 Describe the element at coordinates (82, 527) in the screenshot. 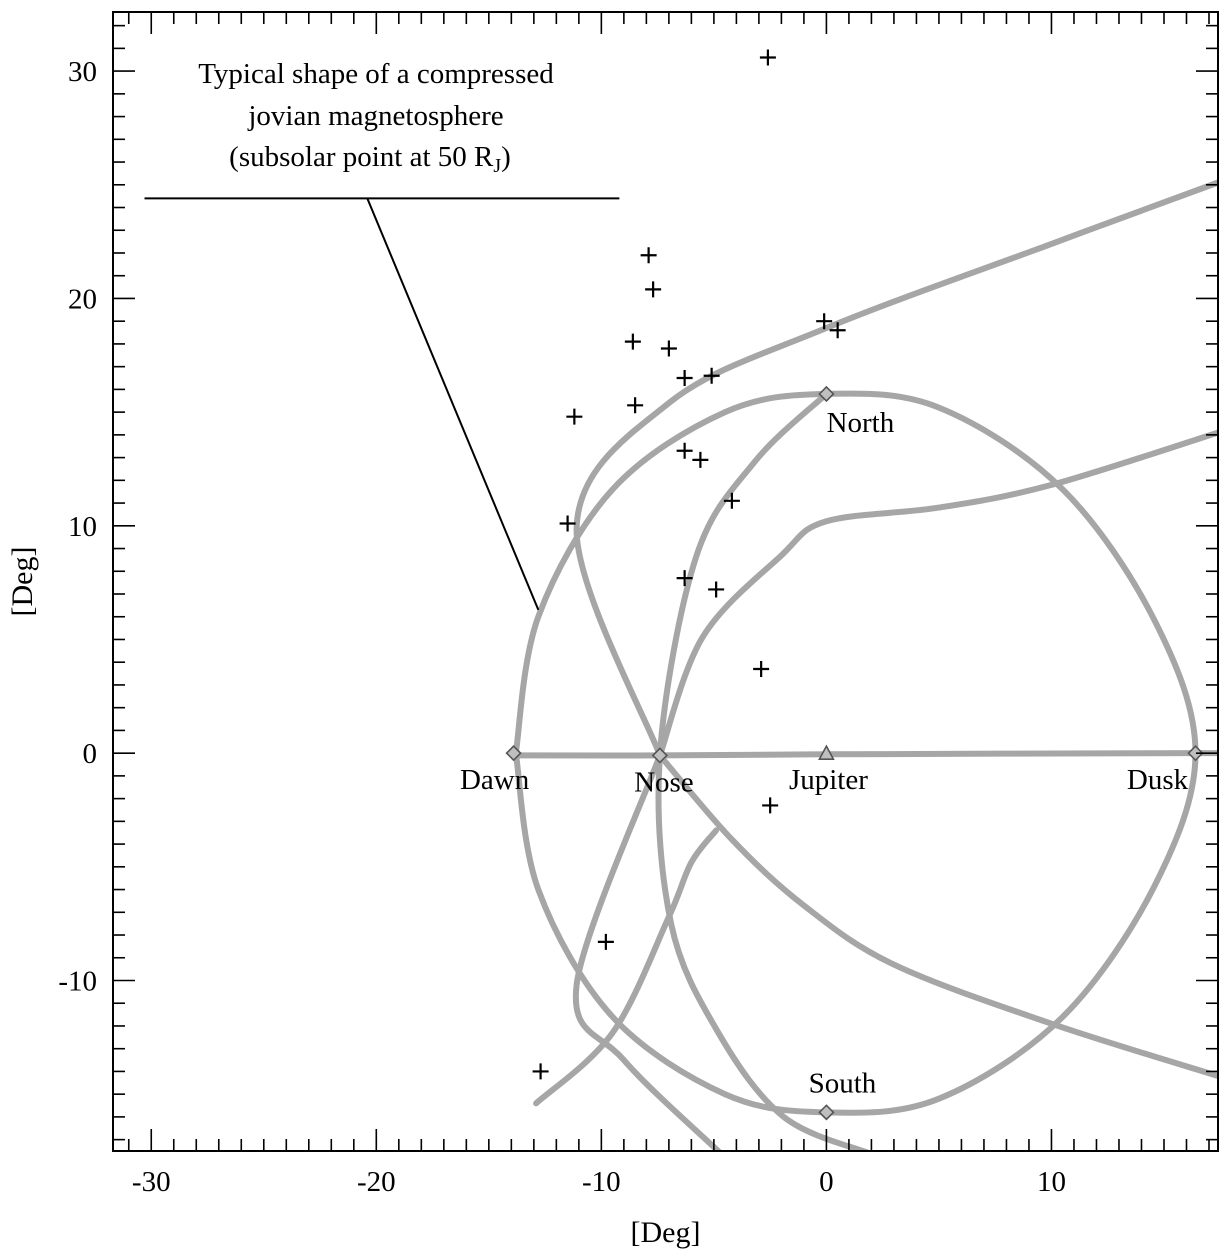

I see `y-tick-label: 10` at that location.